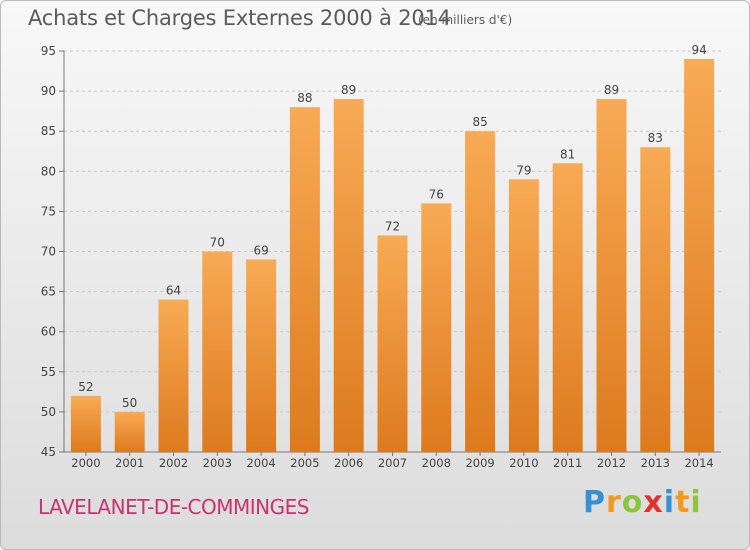 The image size is (750, 550). I want to click on x-tick-label: 2012, so click(611, 463).